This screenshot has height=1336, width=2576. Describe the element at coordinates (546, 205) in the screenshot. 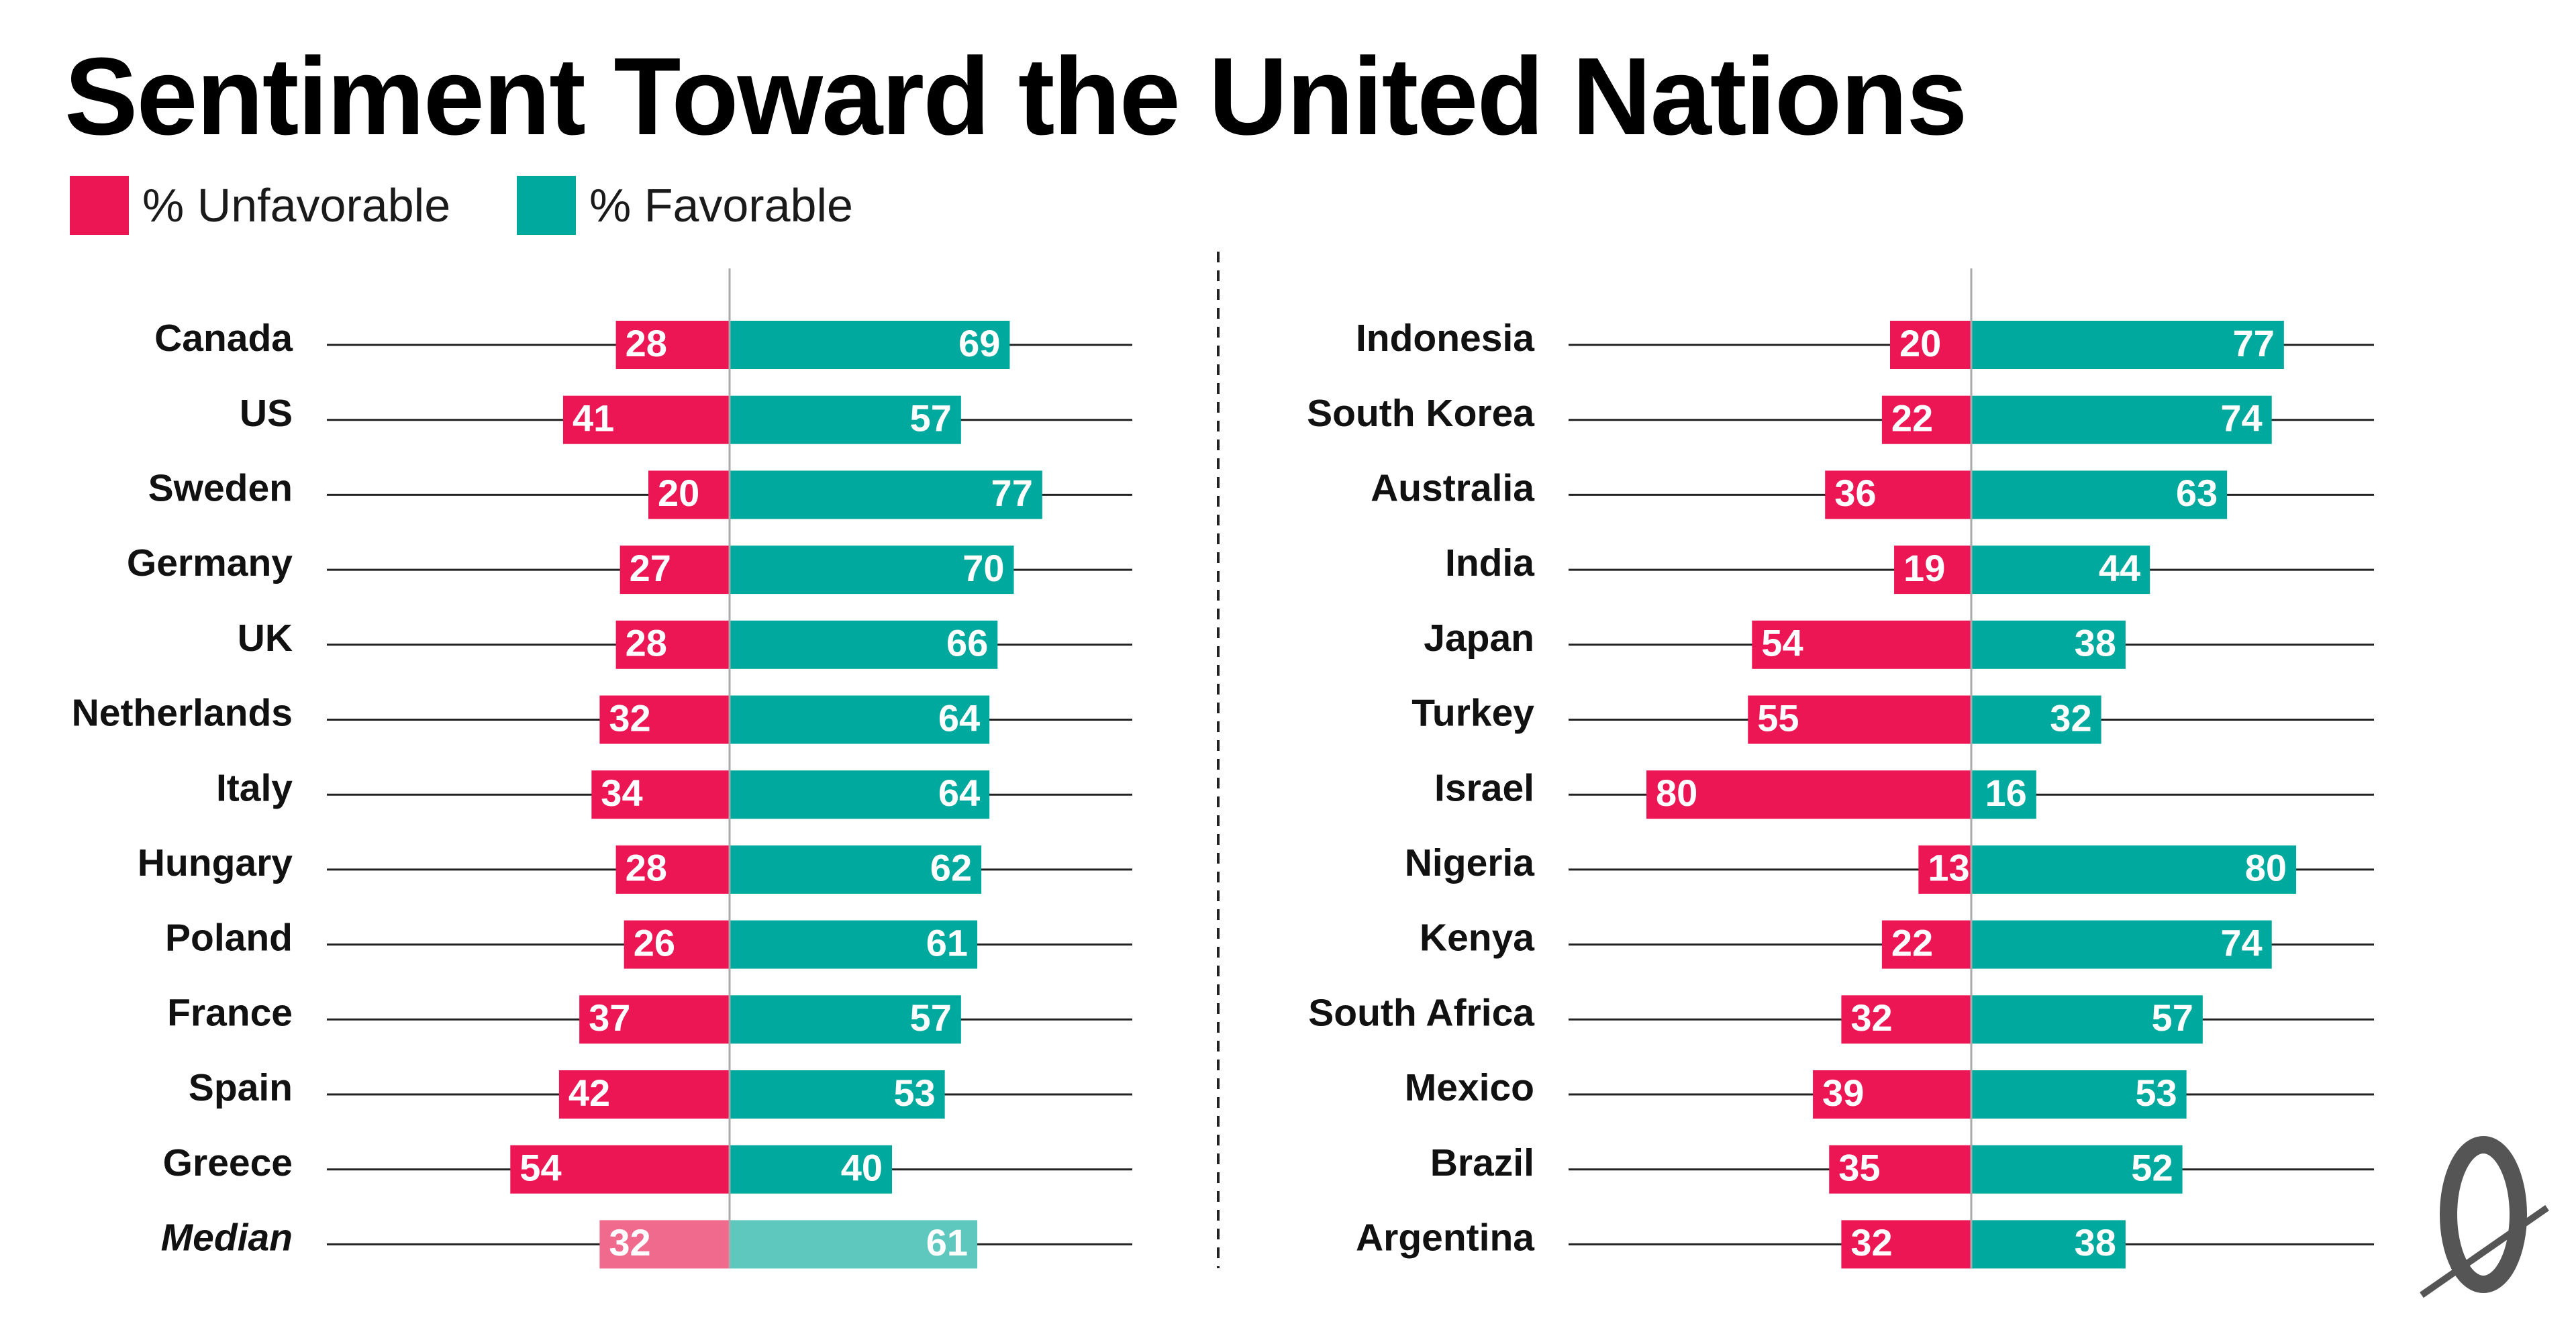

I see `legend-swatch-favorable` at that location.